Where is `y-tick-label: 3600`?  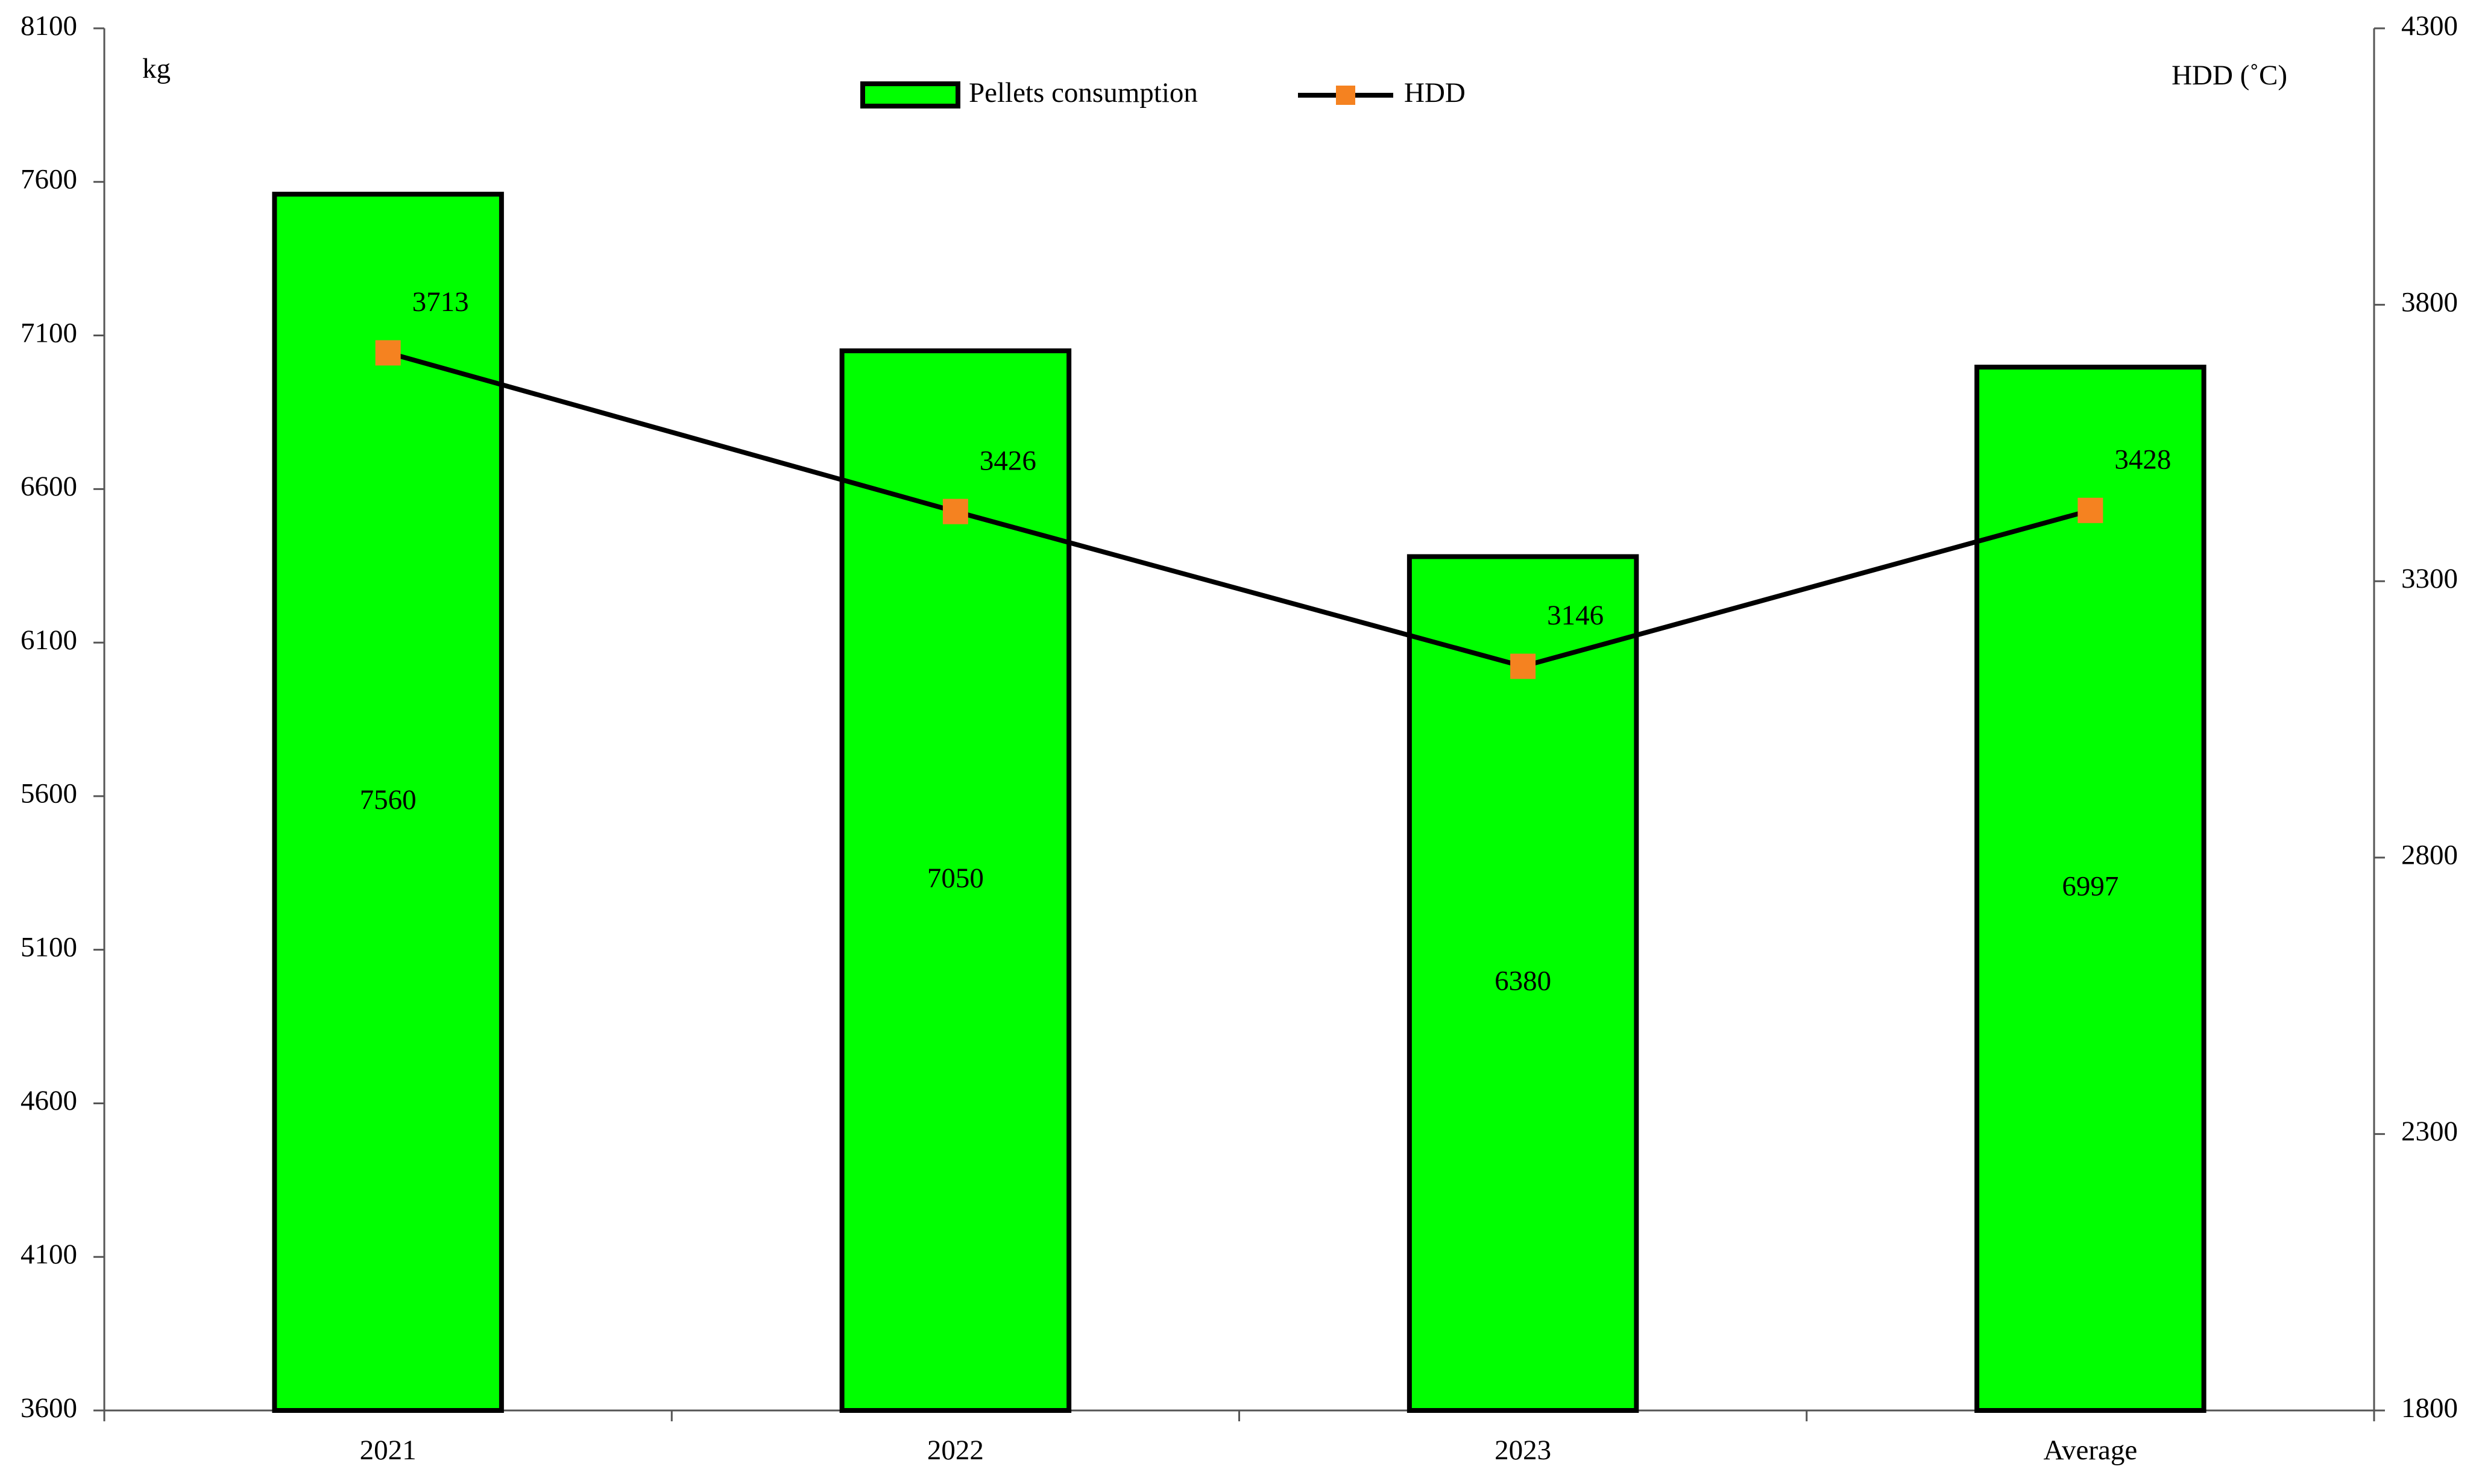
y-tick-label: 3600 is located at coordinates (48, 1408).